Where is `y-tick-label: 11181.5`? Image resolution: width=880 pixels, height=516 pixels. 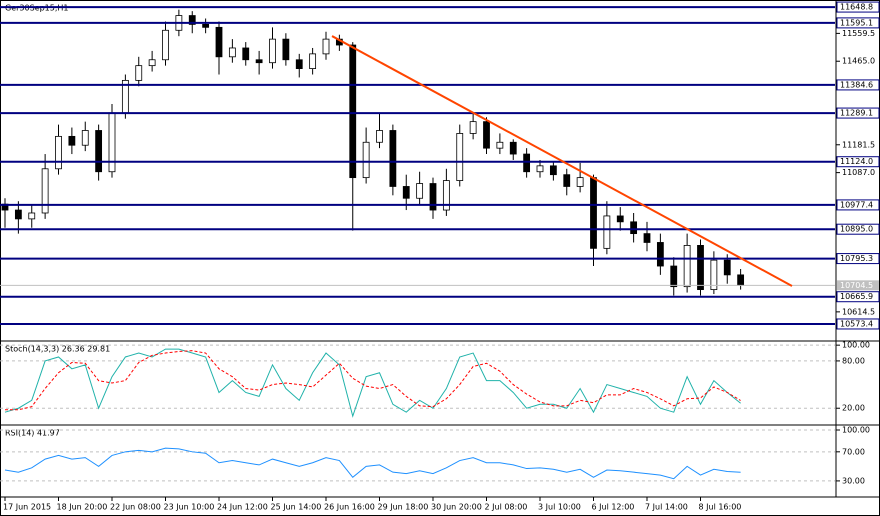
y-tick-label: 11181.5 is located at coordinates (858, 144).